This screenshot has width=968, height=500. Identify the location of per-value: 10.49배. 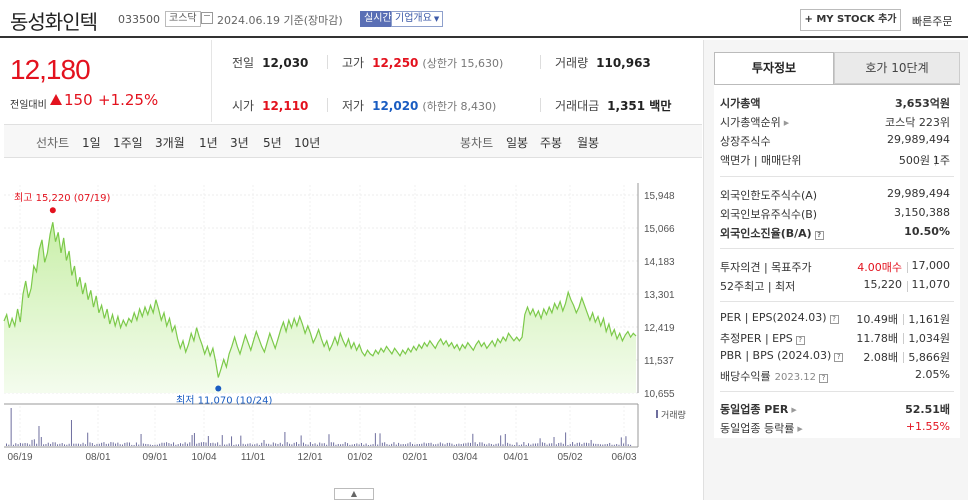
(877, 319).